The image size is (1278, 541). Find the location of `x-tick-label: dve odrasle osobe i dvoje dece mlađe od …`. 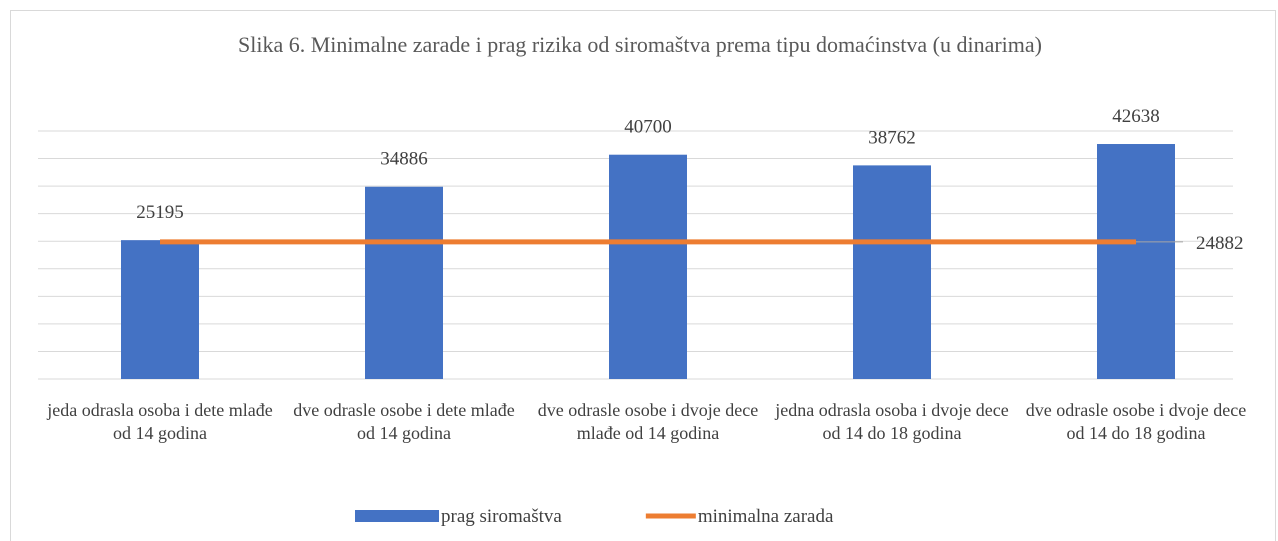

x-tick-label: dve odrasle osobe i dvoje dece mlađe od … is located at coordinates (648, 421).